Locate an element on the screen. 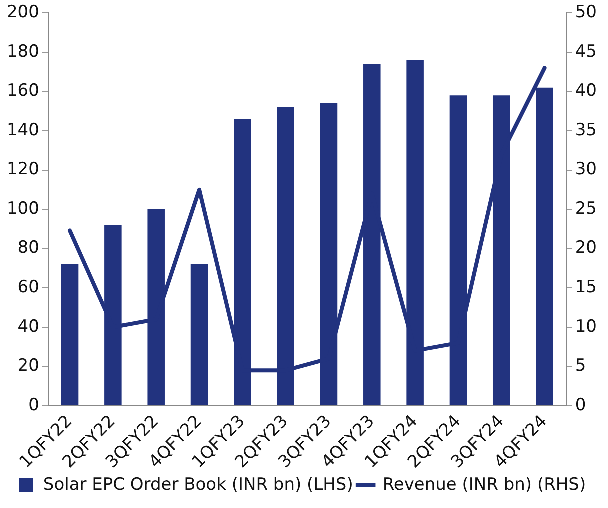 The image size is (608, 508). y-tick-label: 0 is located at coordinates (34, 405).